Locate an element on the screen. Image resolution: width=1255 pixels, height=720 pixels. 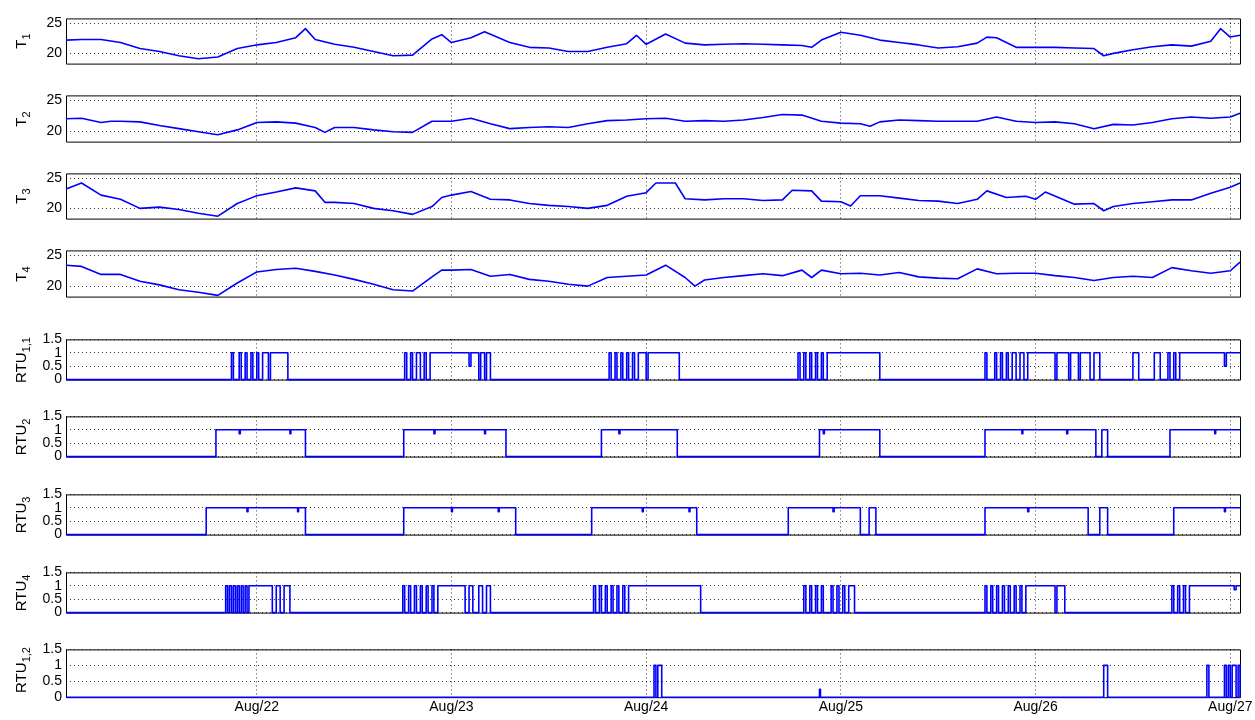
x-tick-label: Aug/22 is located at coordinates (257, 706).